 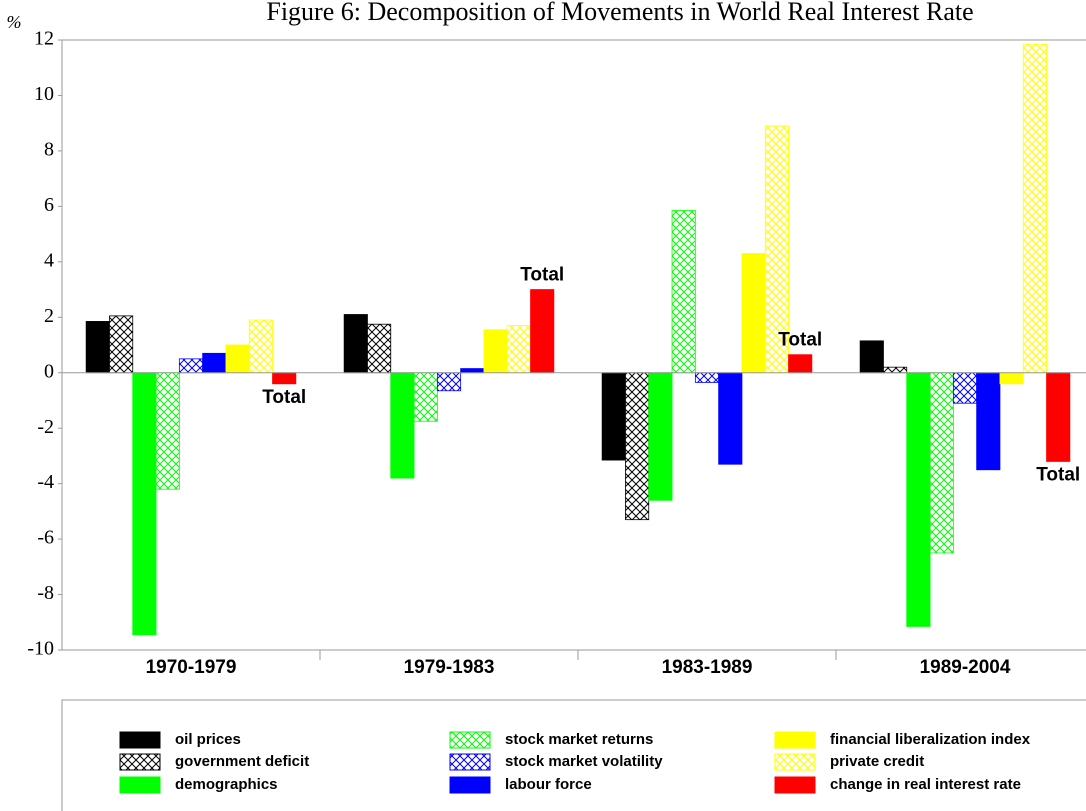 I want to click on y-tick-label: 6, so click(x=49, y=205).